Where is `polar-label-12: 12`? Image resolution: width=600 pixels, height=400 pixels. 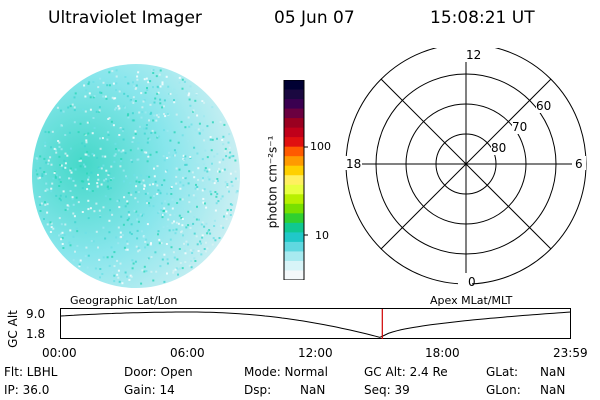 polar-label-12: 12 is located at coordinates (474, 55).